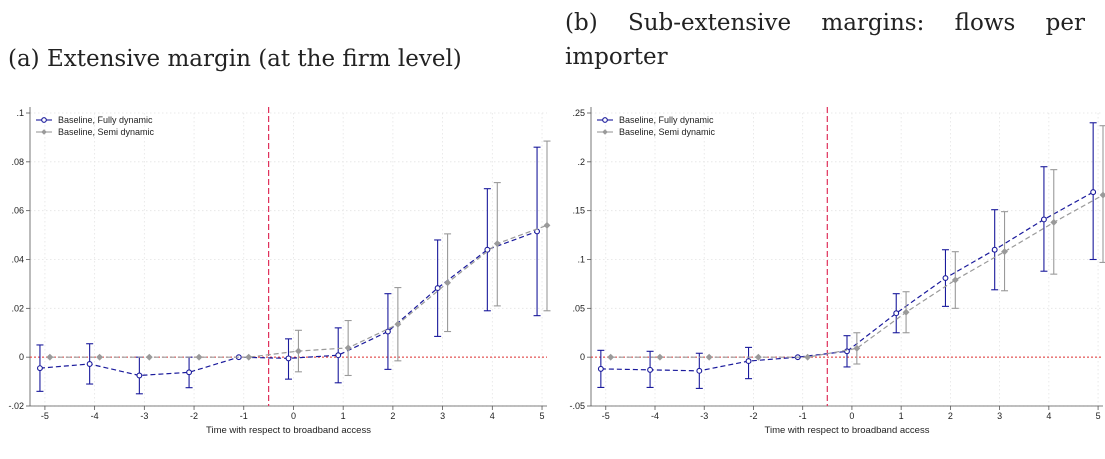 This screenshot has height=459, width=1105. What do you see at coordinates (578, 308) in the screenshot?
I see `y-tick-label: .05` at bounding box center [578, 308].